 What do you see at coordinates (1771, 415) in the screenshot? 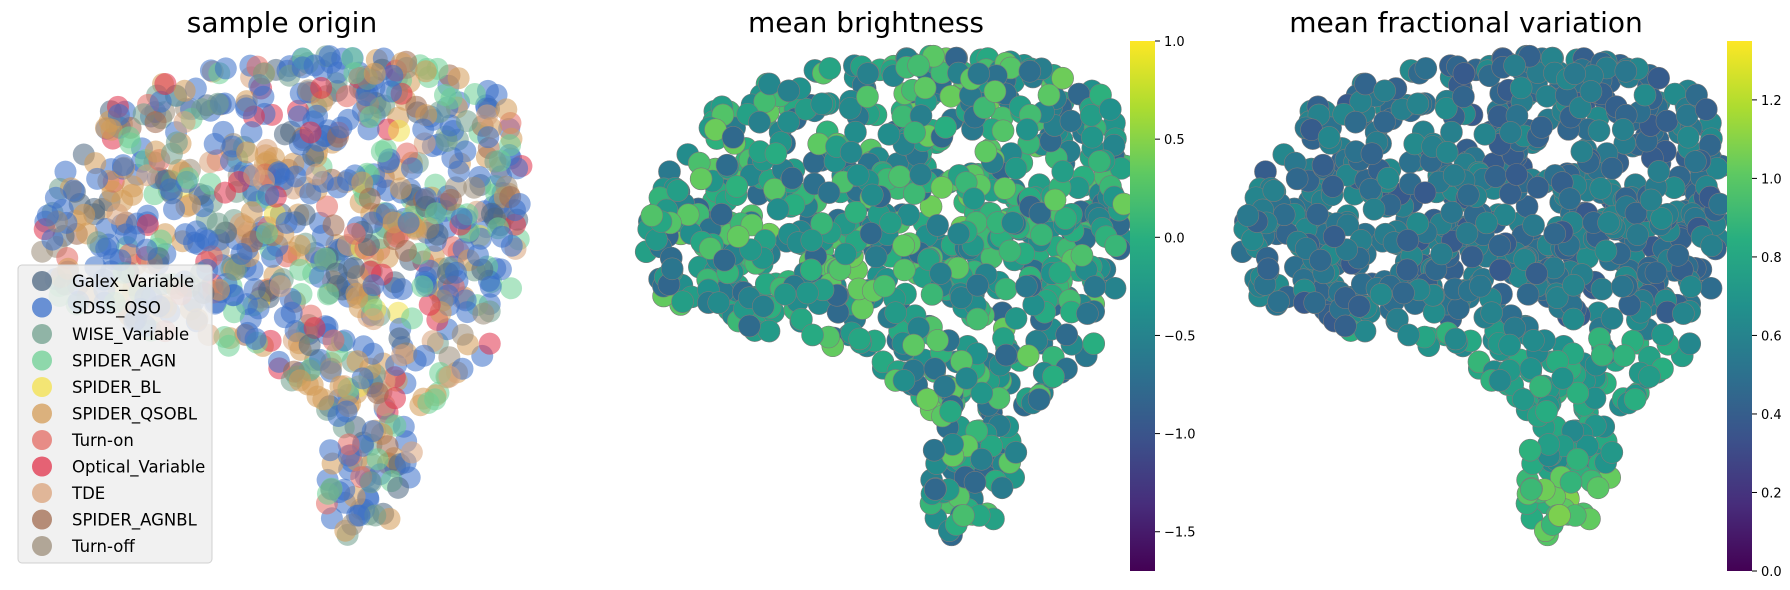
I see `colorbar-tick-label: 0.4` at bounding box center [1771, 415].